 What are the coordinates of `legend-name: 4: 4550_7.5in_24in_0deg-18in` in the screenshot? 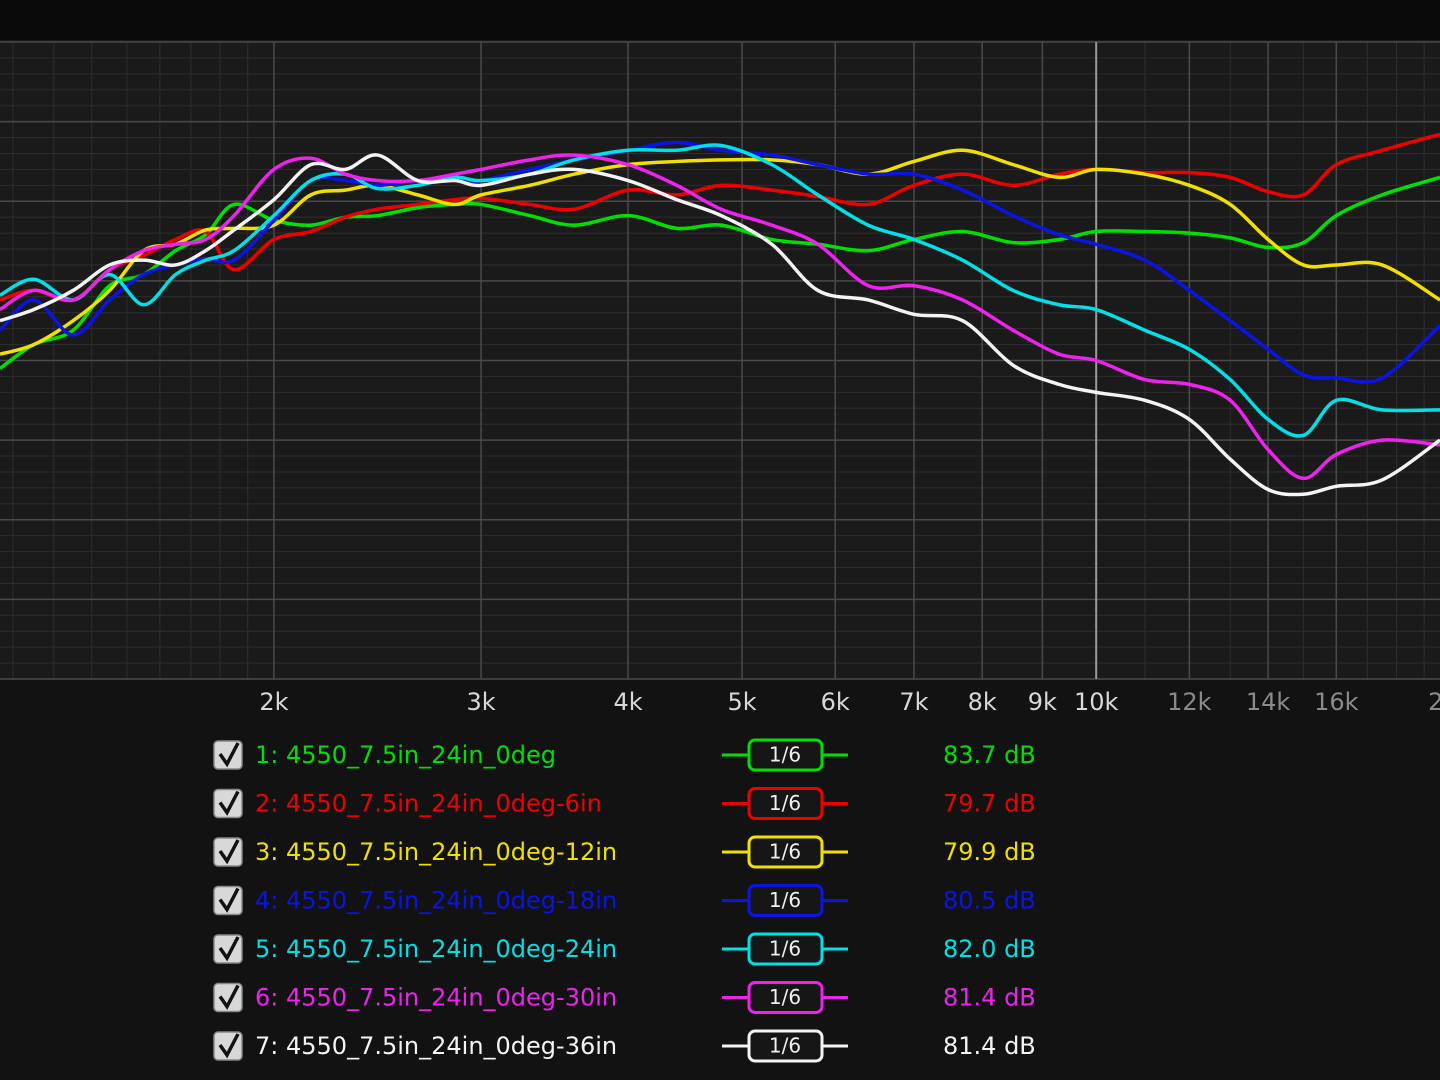 It's located at (436, 901).